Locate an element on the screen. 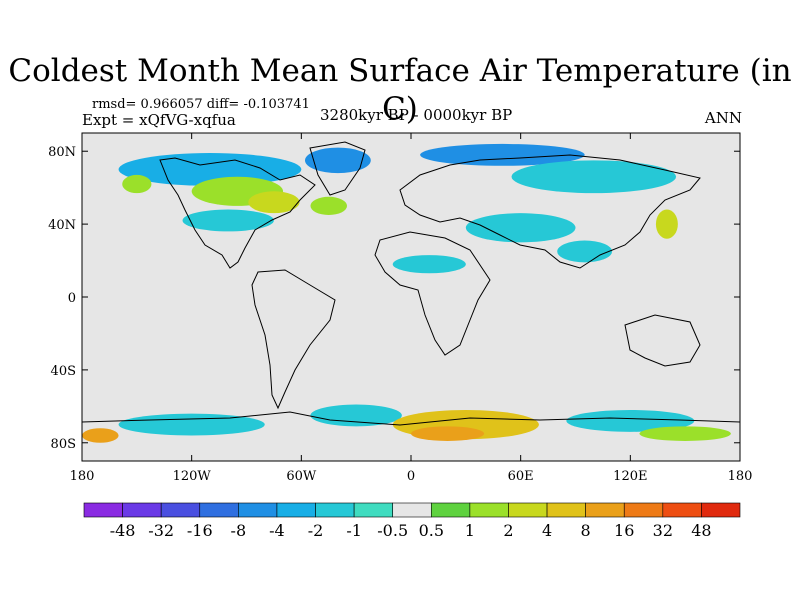 Image resolution: width=800 pixels, height=600 pixels. colorbar-level-label: 16 is located at coordinates (624, 530).